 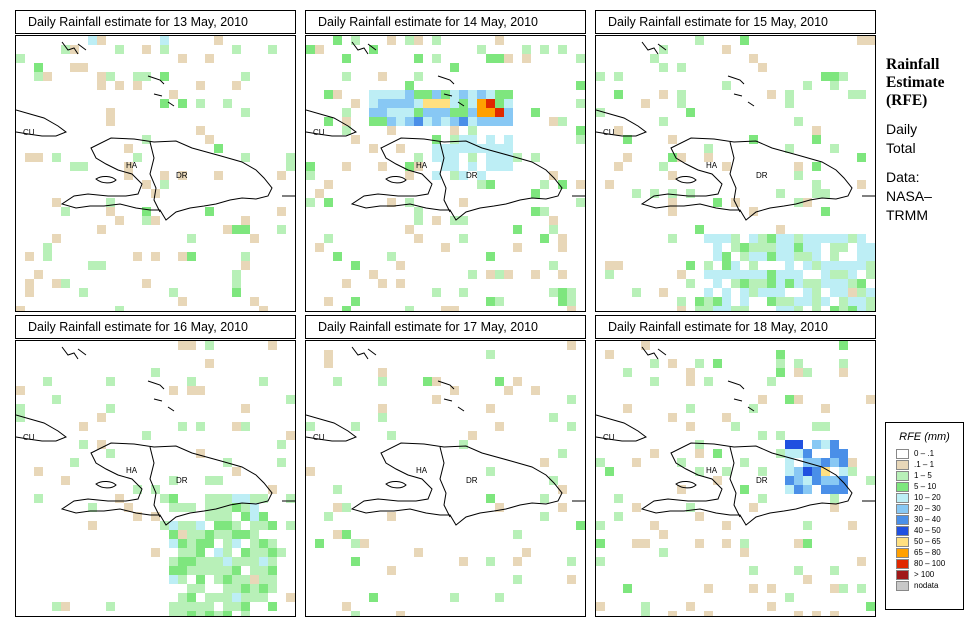 I want to click on island-outline, so click(x=396, y=485).